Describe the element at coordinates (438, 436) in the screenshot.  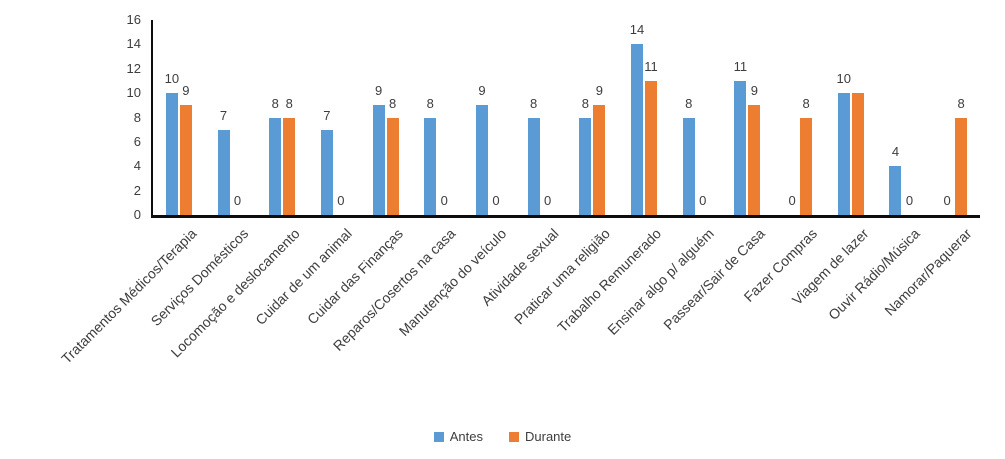
I see `legend-swatch-antes` at that location.